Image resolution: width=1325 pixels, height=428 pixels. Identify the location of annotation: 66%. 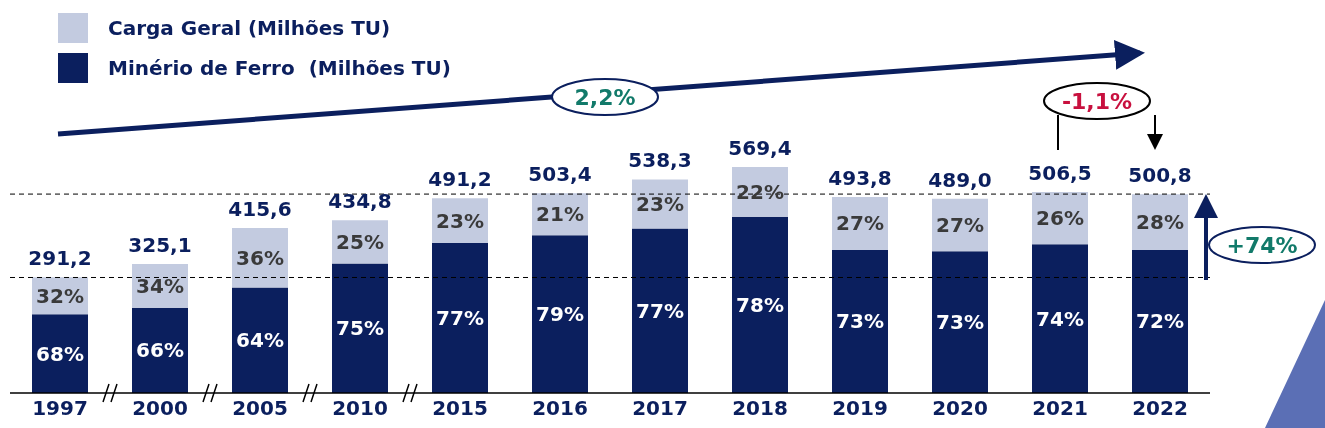
(160, 350).